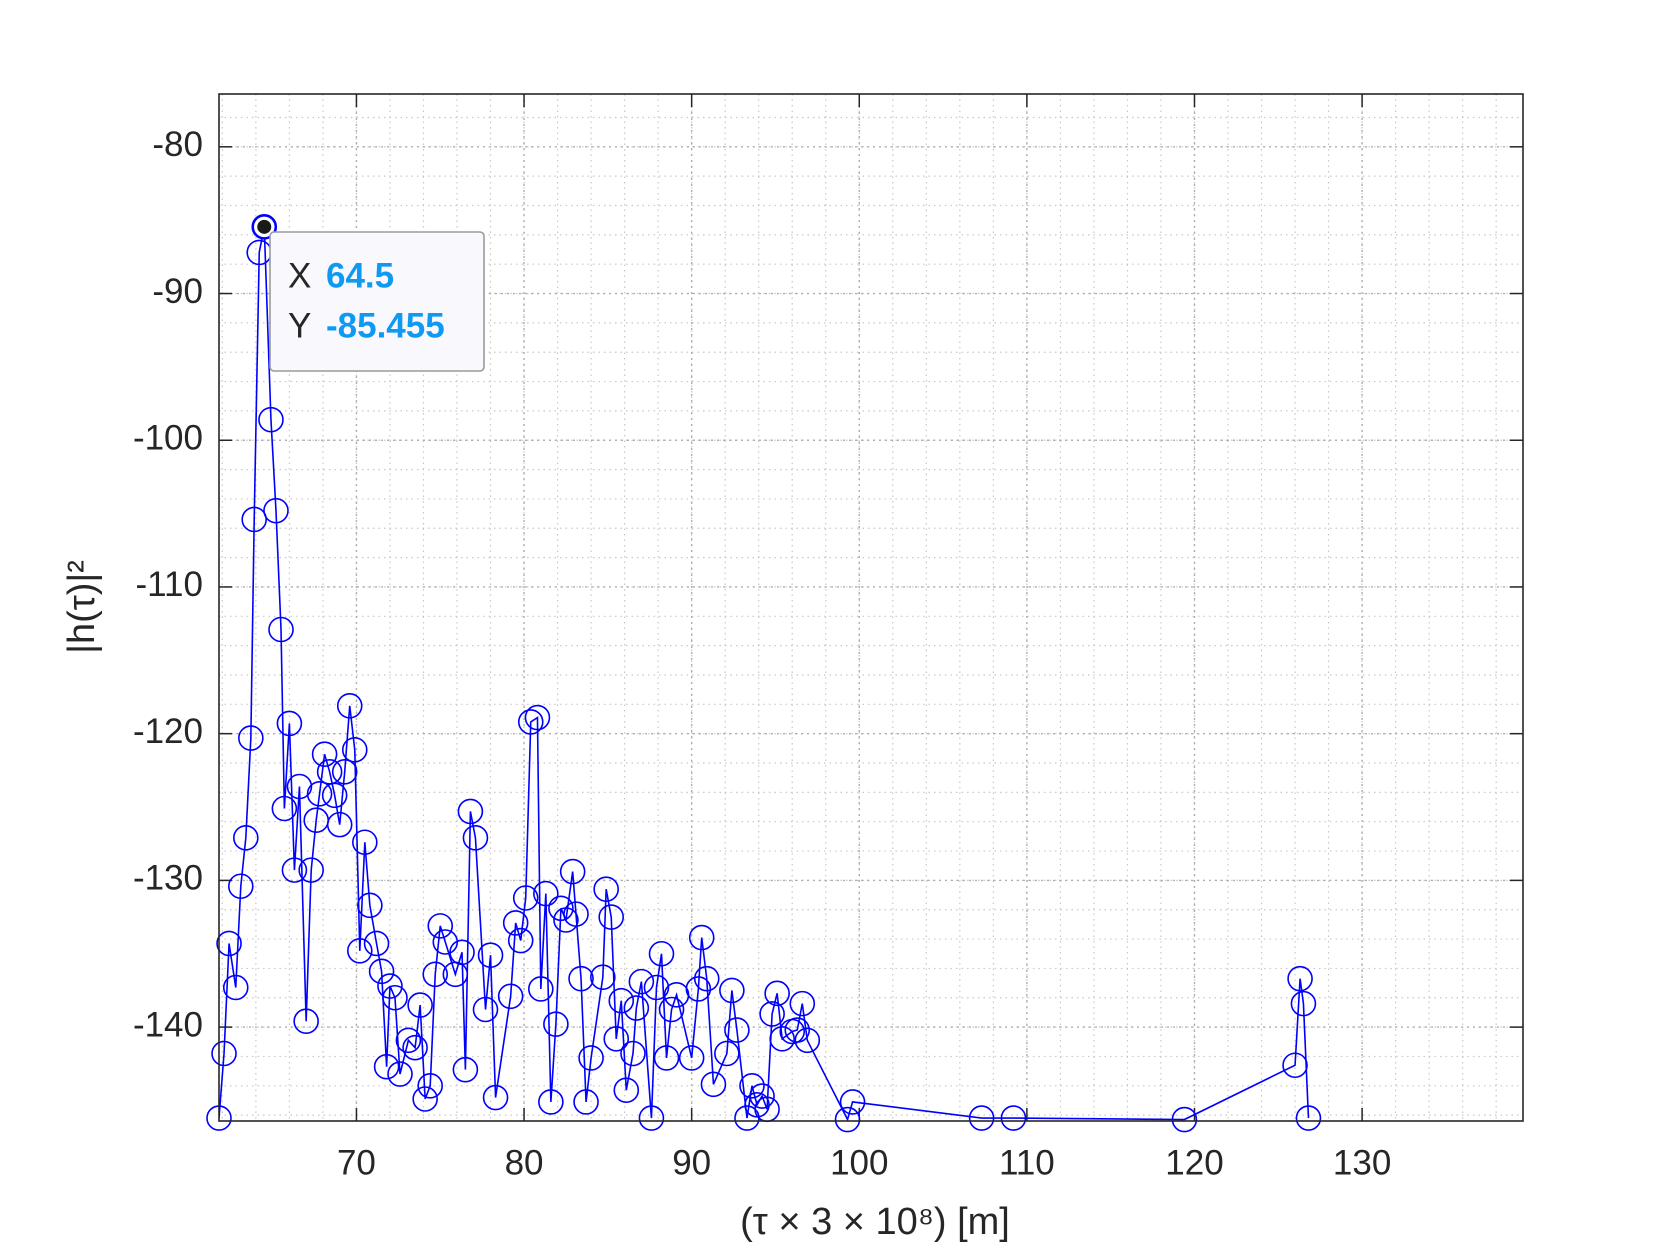 The width and height of the screenshot is (1661, 1246). Describe the element at coordinates (875, 1222) in the screenshot. I see `x-axis-label: (τ × 3 × 10⁸) [m]` at that location.